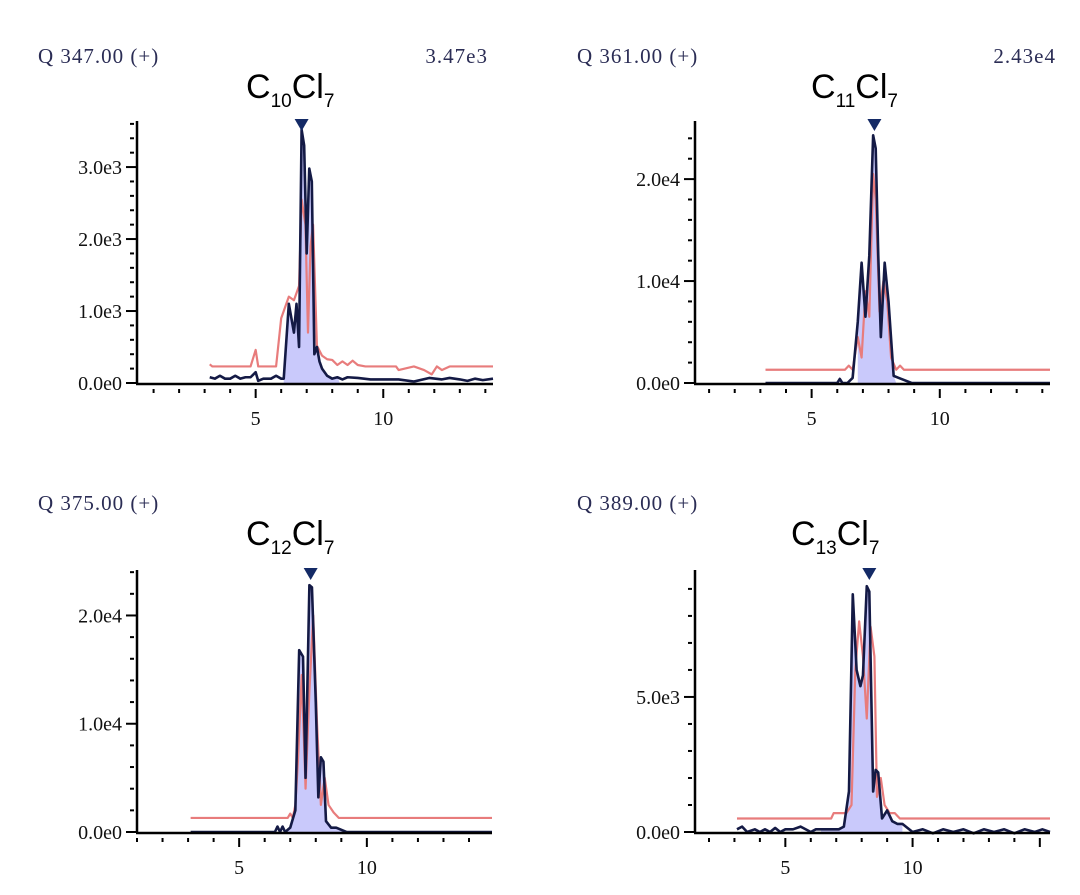 The height and width of the screenshot is (895, 1080). What do you see at coordinates (100, 312) in the screenshot?
I see `y-tick-label: 1.0e3` at bounding box center [100, 312].